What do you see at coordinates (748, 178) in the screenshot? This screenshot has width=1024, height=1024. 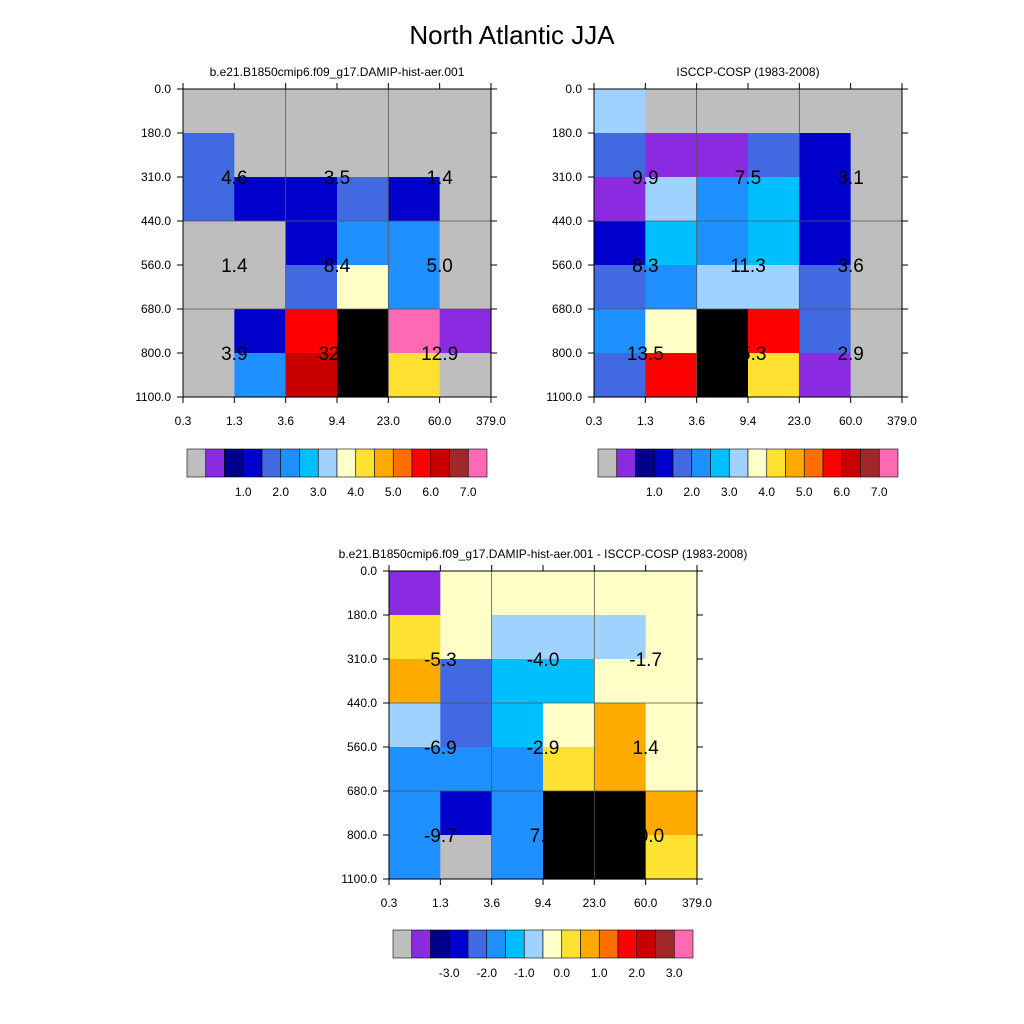 I see `cell-value-label: 7.5` at bounding box center [748, 178].